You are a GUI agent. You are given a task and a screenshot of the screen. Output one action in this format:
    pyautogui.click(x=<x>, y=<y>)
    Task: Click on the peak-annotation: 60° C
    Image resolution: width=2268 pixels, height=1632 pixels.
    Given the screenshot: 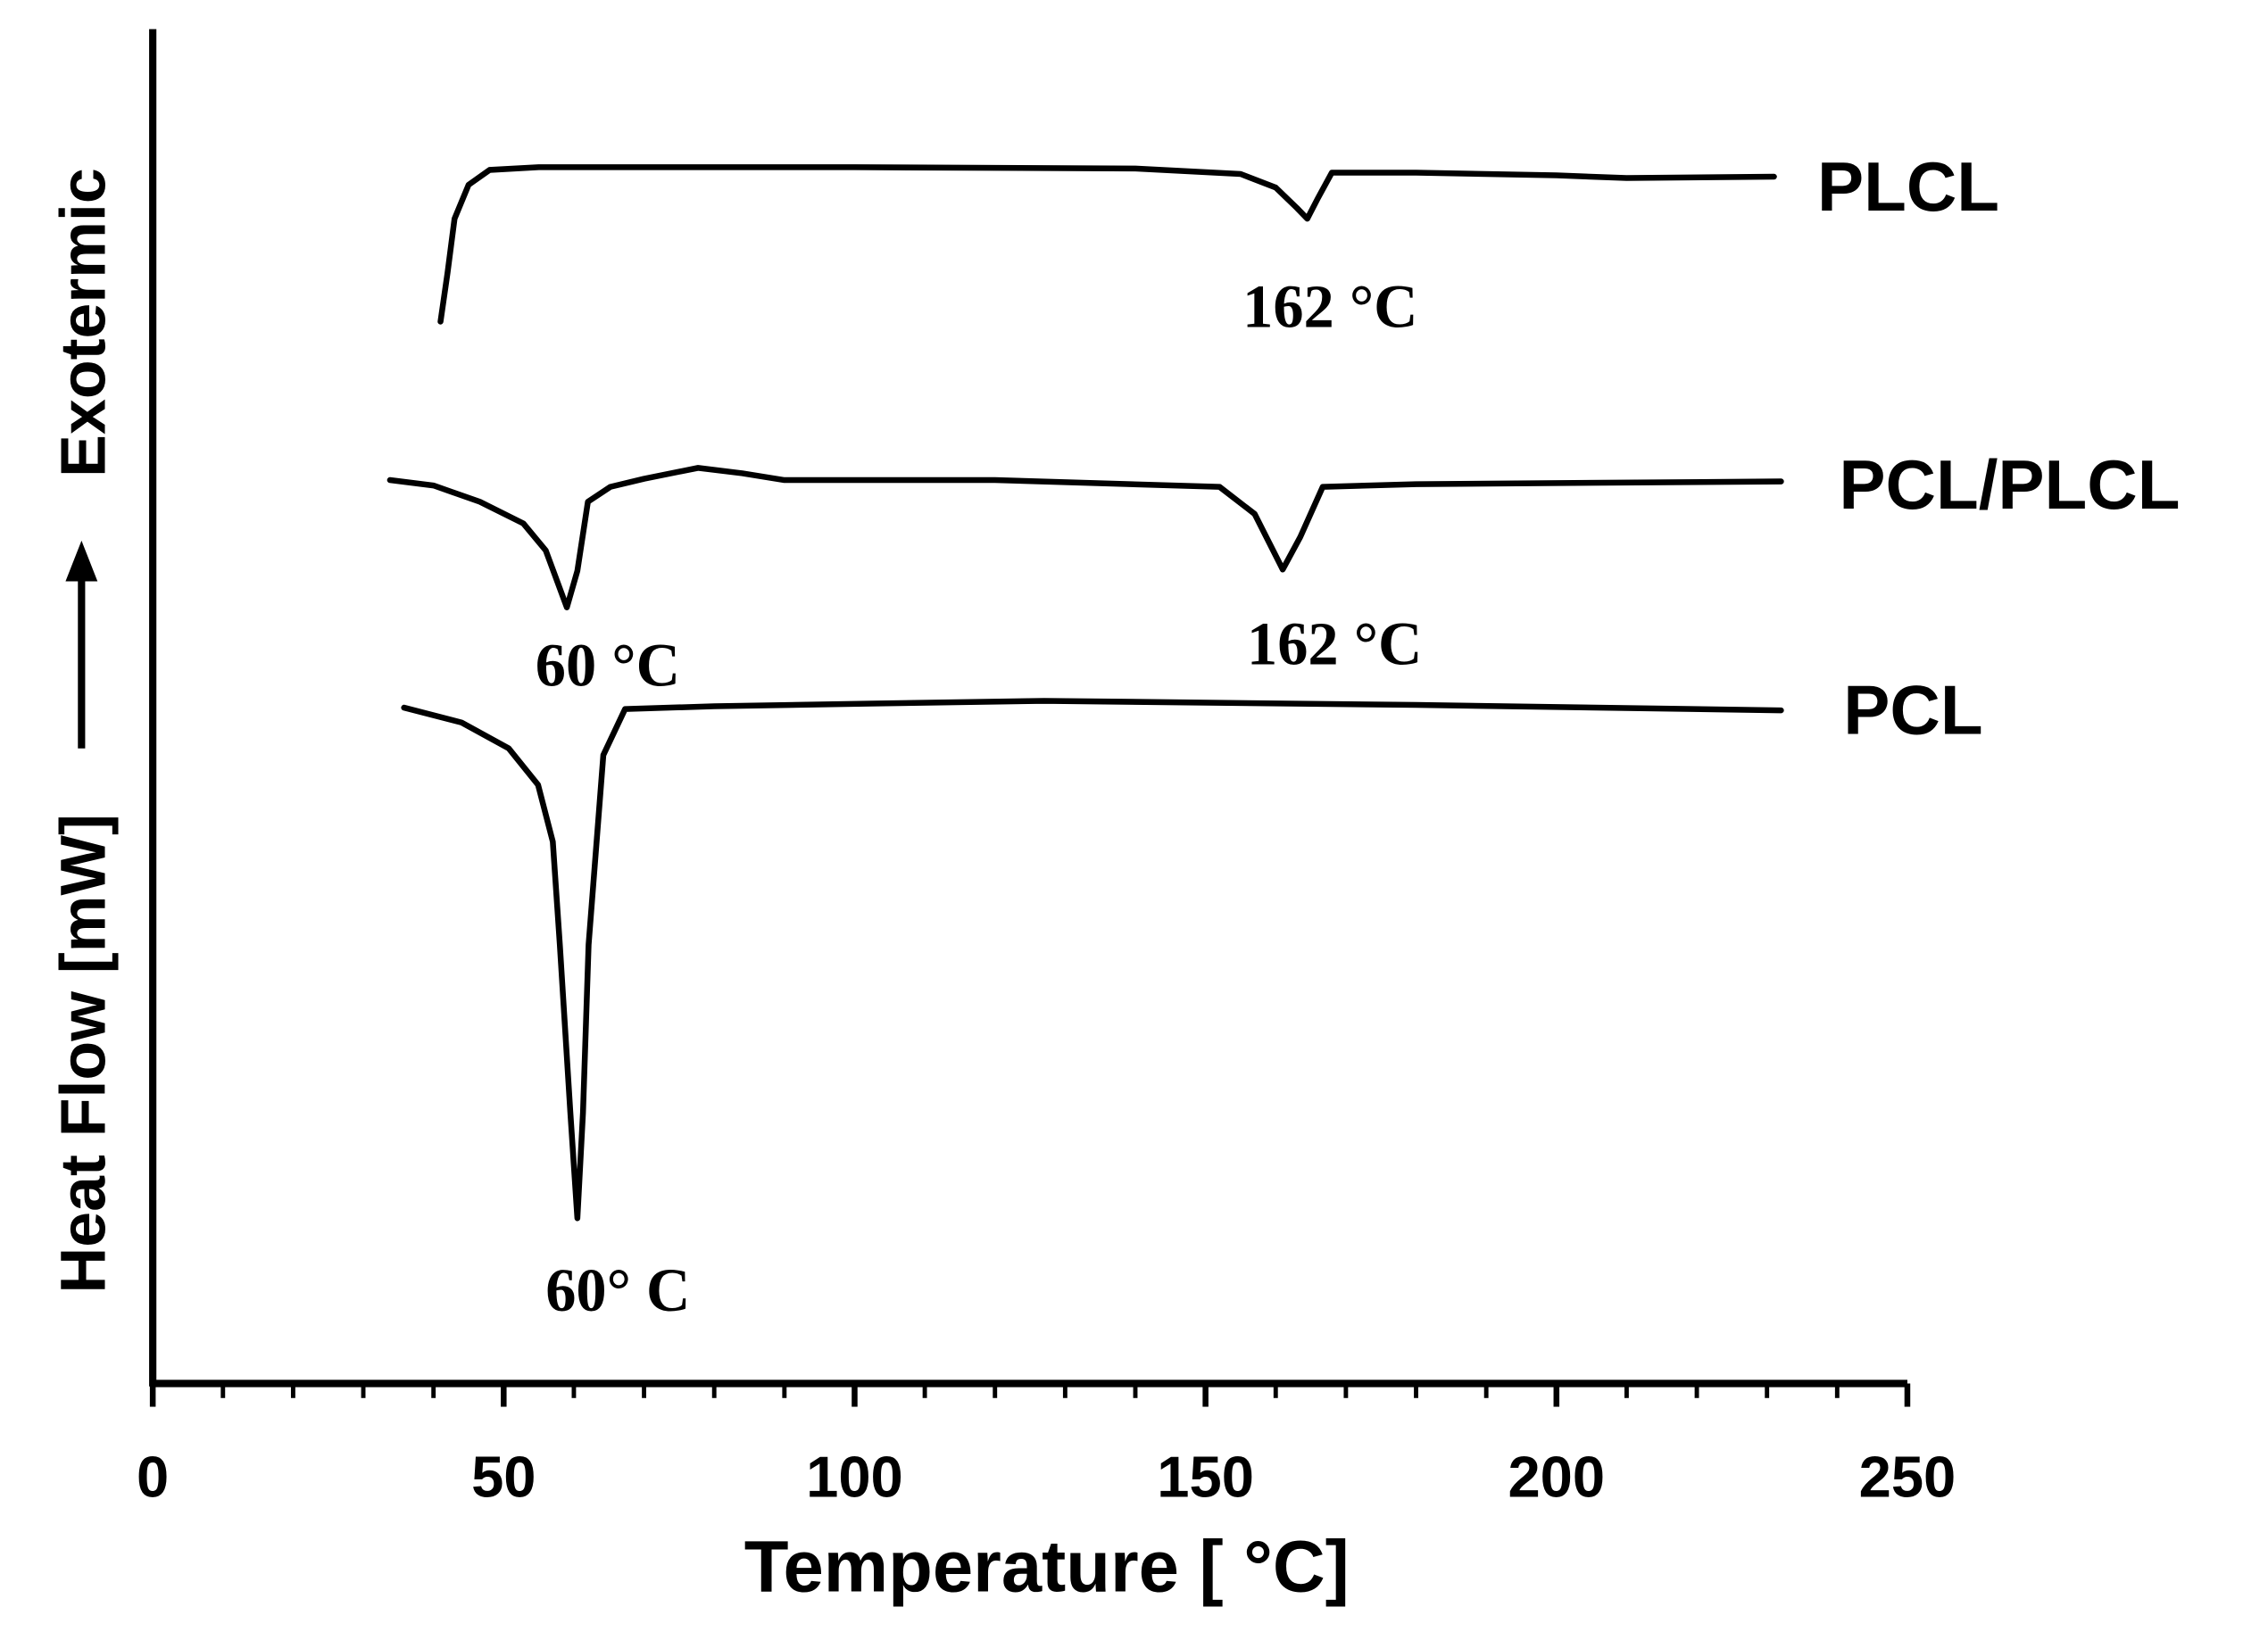 What is the action you would take?
    pyautogui.click(x=618, y=1290)
    